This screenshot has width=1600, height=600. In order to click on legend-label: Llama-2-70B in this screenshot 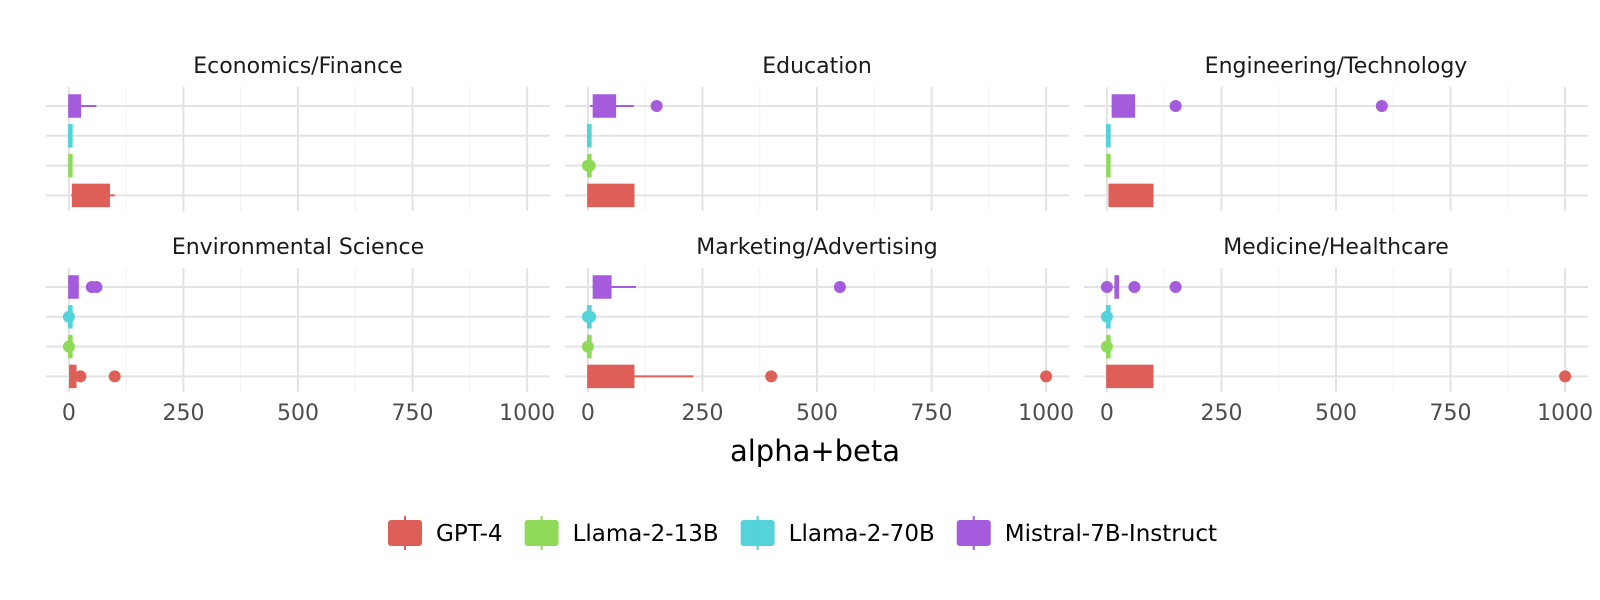, I will do `click(862, 534)`.